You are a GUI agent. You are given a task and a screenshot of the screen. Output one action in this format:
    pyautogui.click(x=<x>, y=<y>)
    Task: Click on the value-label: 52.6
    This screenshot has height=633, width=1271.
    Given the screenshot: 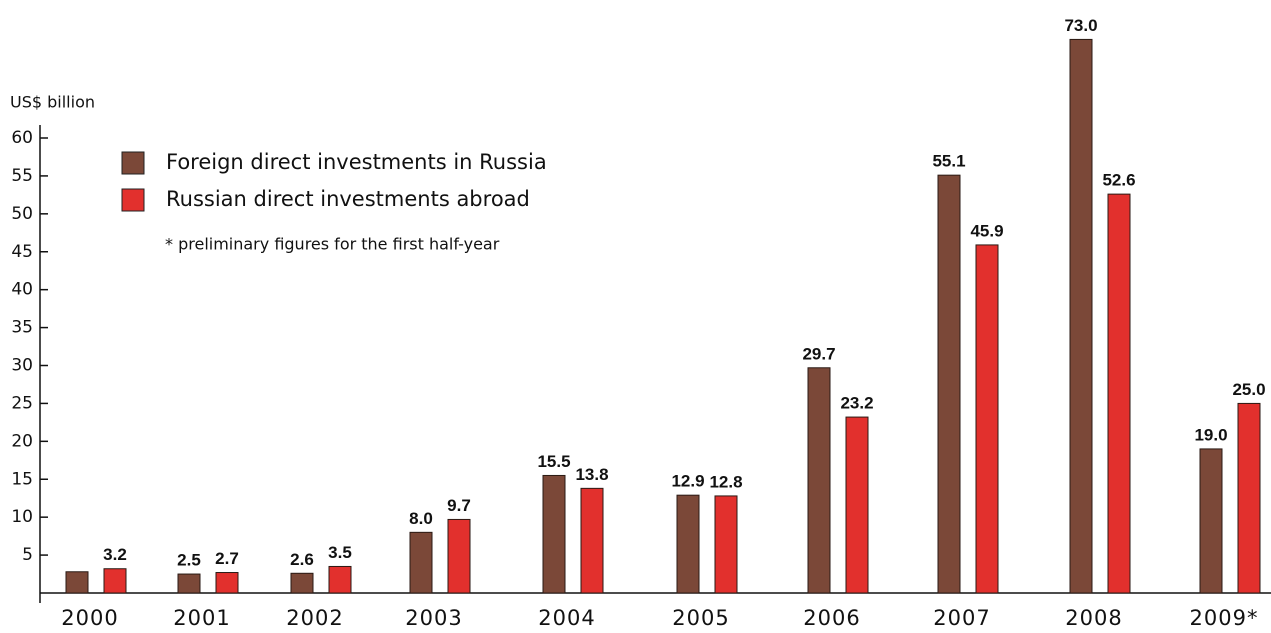 What is the action you would take?
    pyautogui.click(x=1118, y=180)
    